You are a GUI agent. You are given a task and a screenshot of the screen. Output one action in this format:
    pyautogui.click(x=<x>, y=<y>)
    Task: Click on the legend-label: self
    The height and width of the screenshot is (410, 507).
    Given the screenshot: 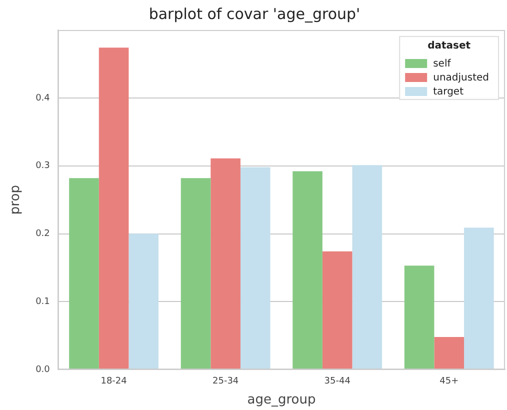 What is the action you would take?
    pyautogui.click(x=442, y=64)
    